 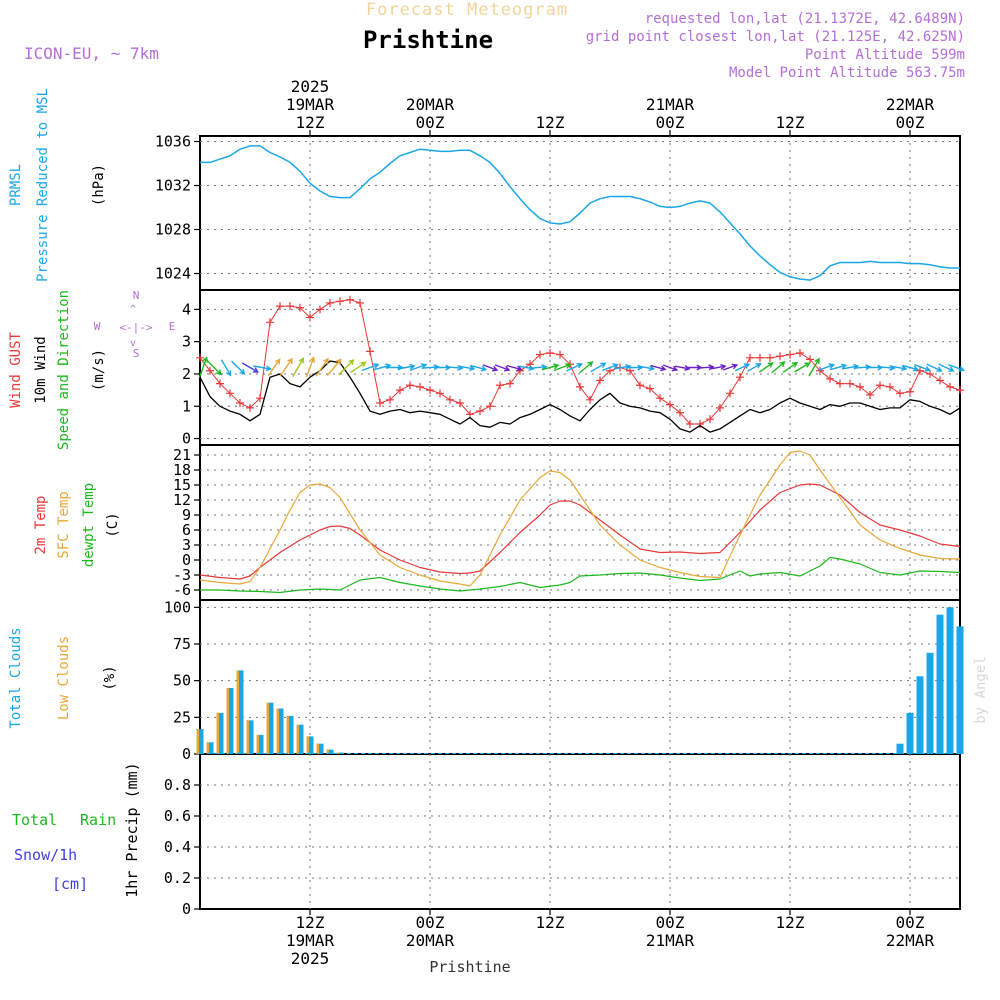 I want to click on panel-label: 10m Wind, so click(x=41, y=369).